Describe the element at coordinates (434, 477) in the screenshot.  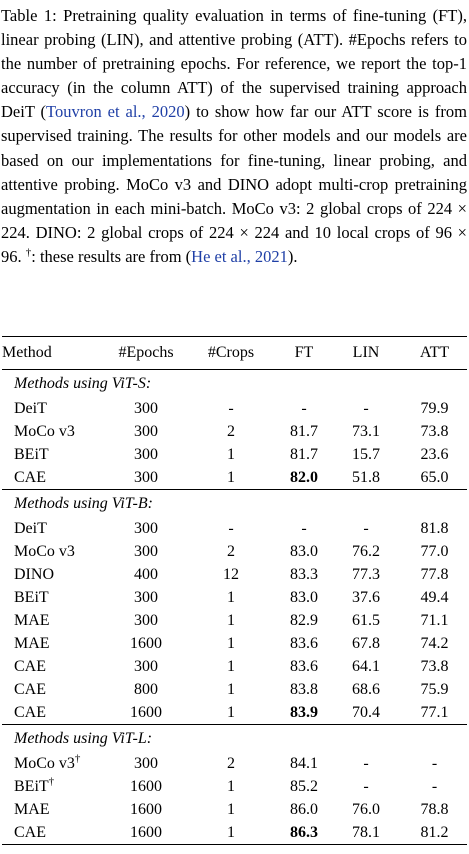
I see `cell-att: 65.0` at that location.